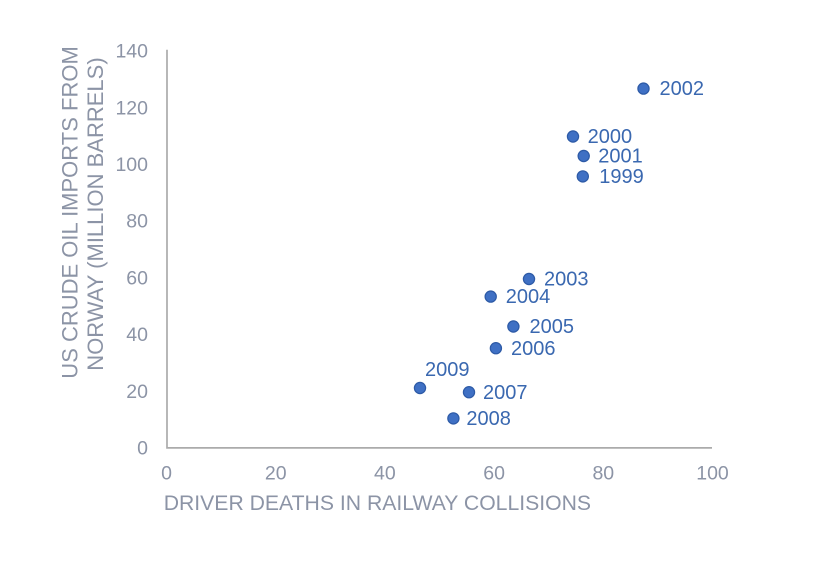 The height and width of the screenshot is (573, 823). I want to click on svg-text: 2006, so click(533, 349).